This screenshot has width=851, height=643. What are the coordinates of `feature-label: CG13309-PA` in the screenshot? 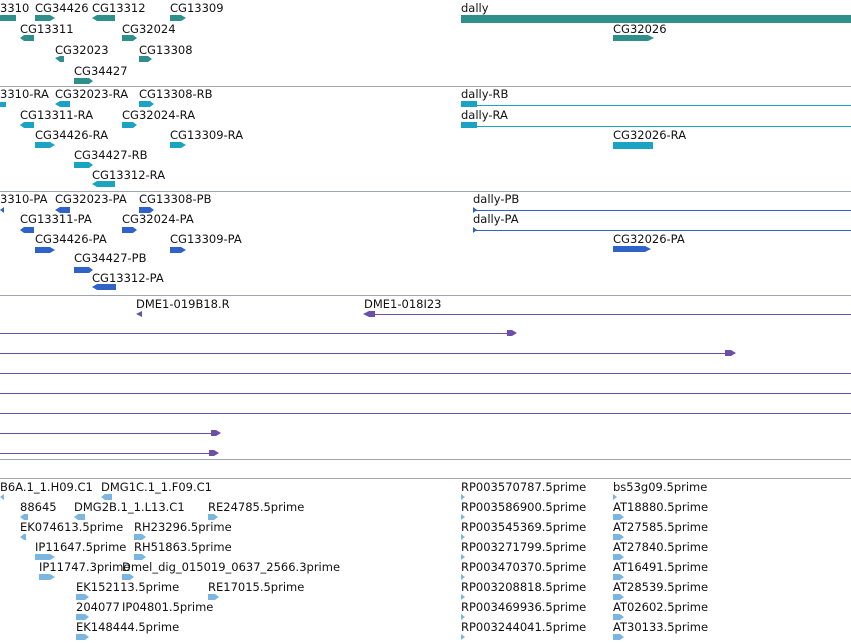 It's located at (206, 239).